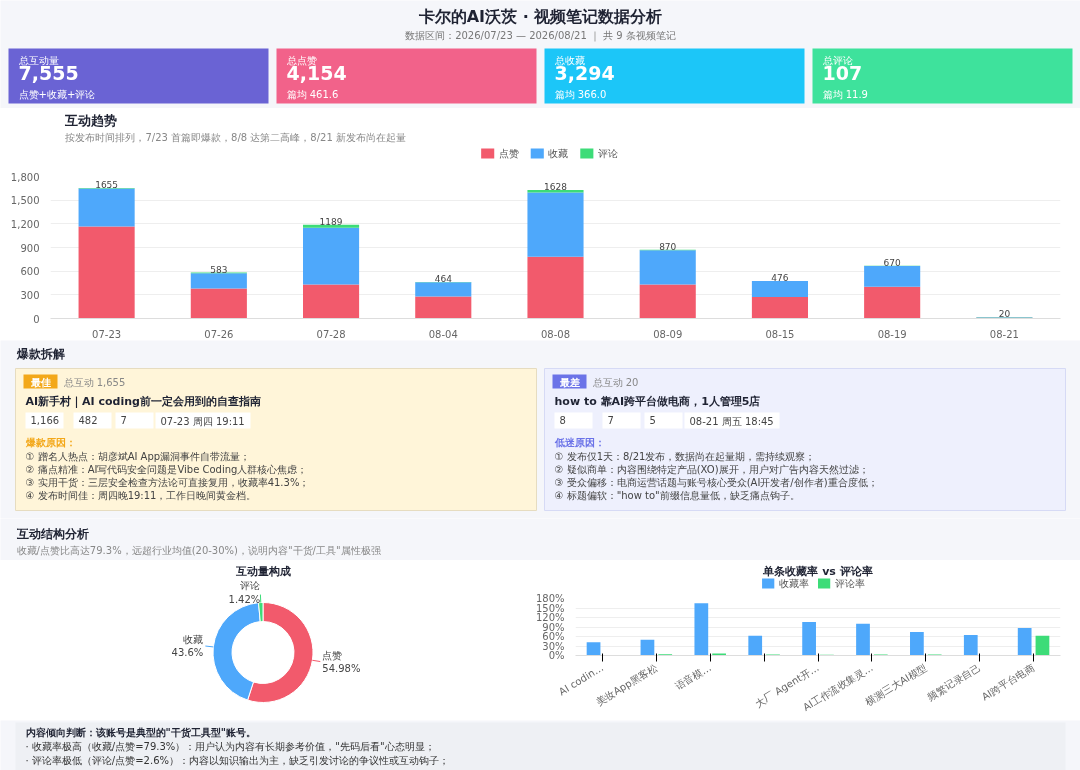 The image size is (1080, 770). Describe the element at coordinates (845, 94) in the screenshot. I see `text: 篇均 11.9` at that location.